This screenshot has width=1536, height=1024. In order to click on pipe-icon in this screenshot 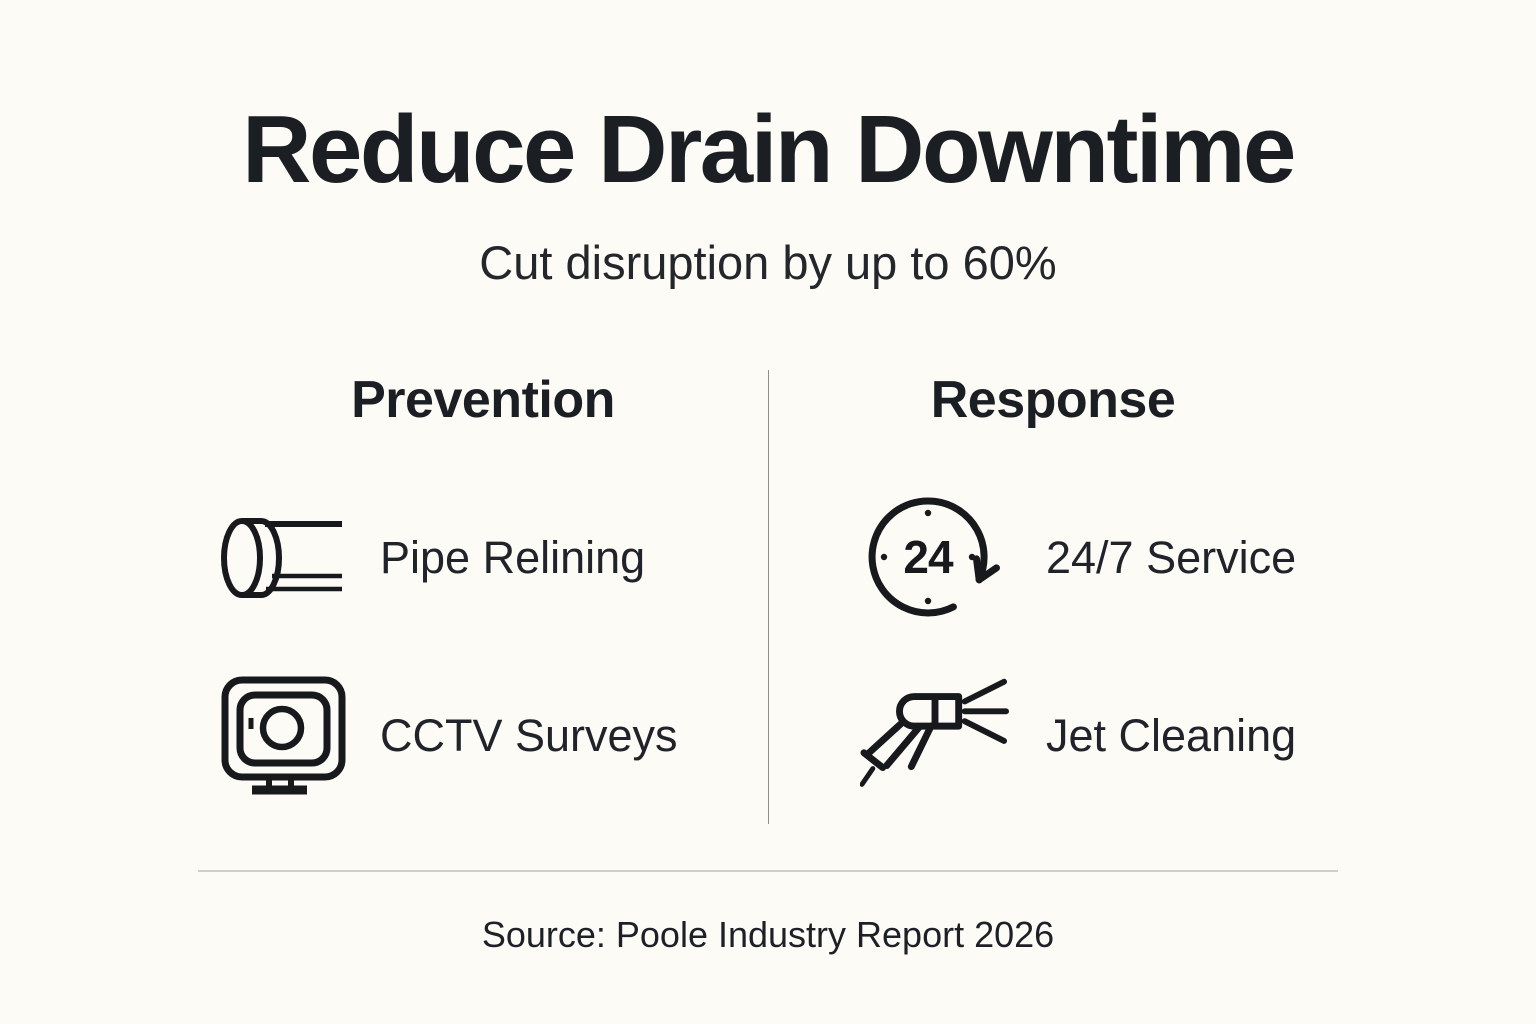, I will do `click(283, 557)`.